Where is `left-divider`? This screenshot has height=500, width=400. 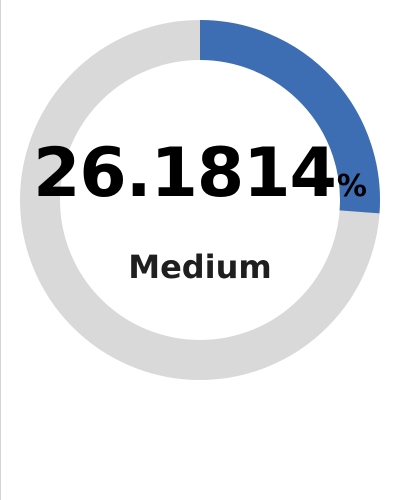 left-divider is located at coordinates (0, 250).